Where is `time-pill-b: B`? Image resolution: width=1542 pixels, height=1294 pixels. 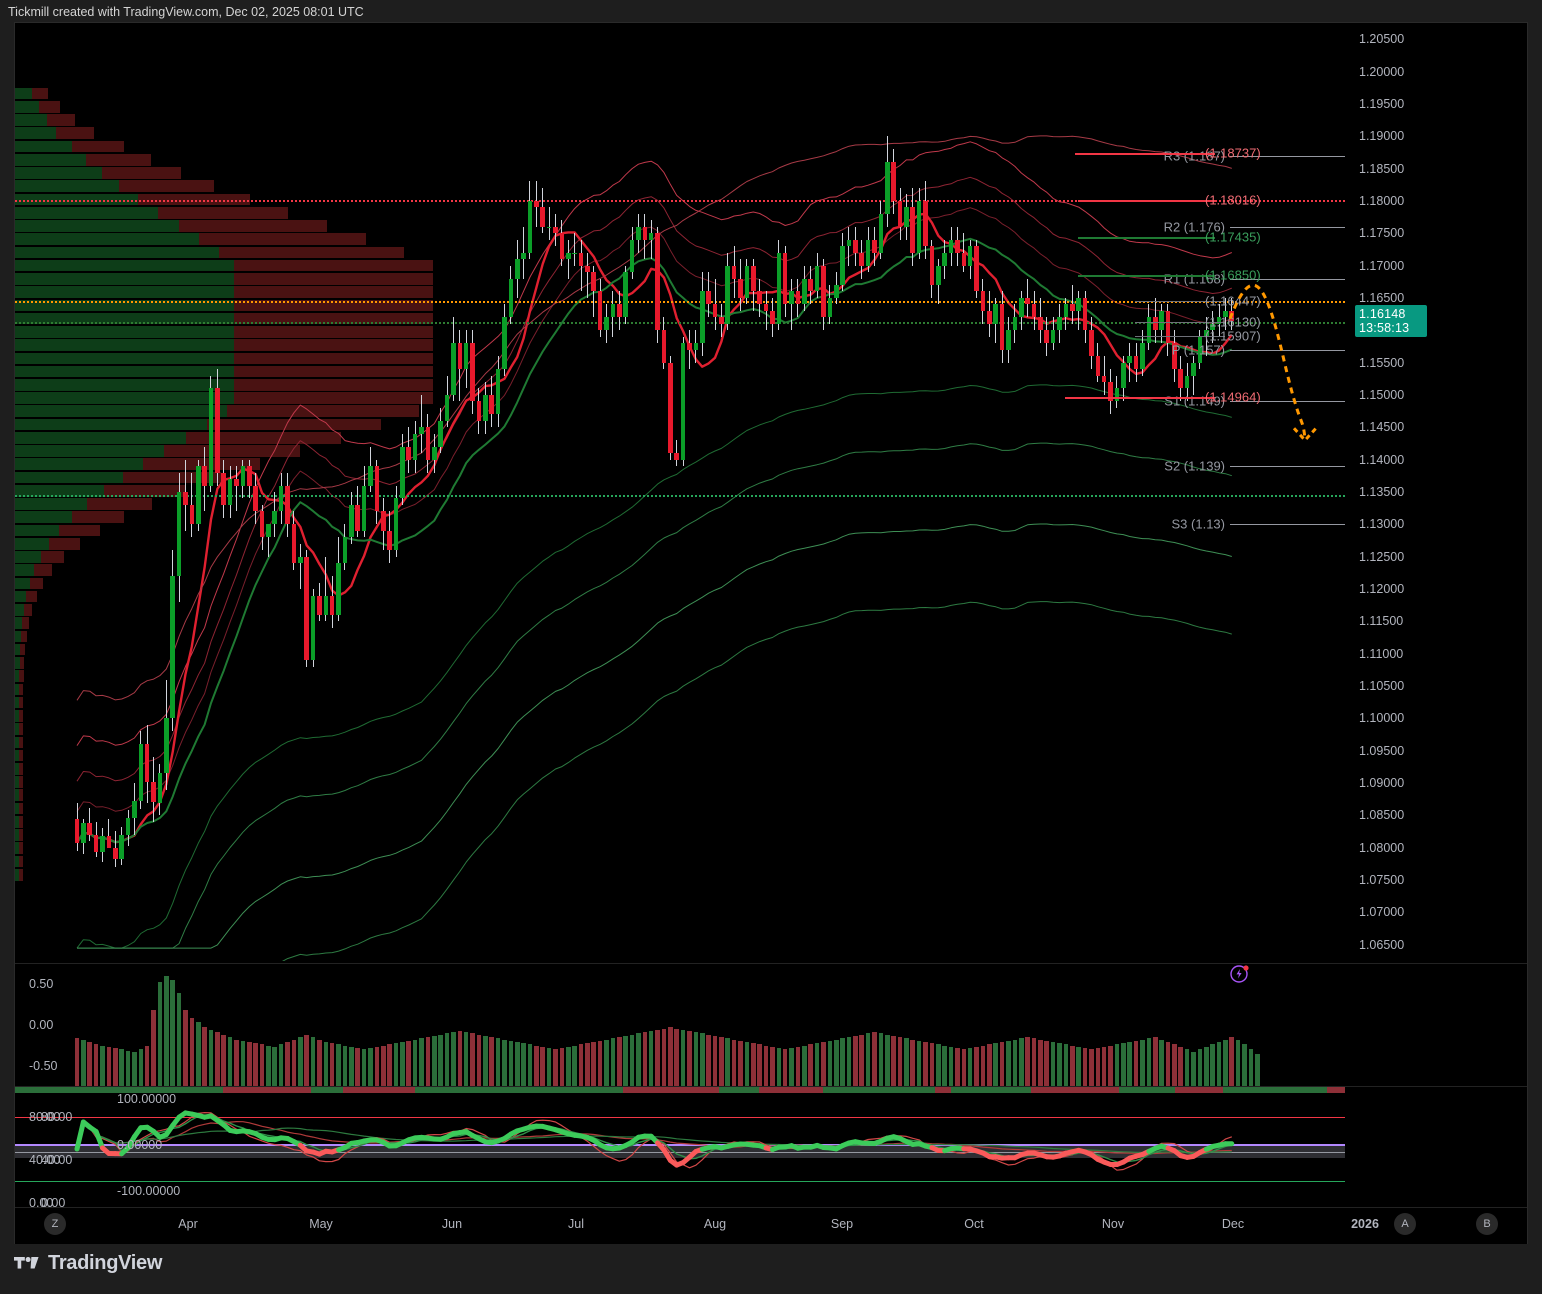
time-pill-b: B is located at coordinates (1487, 1224).